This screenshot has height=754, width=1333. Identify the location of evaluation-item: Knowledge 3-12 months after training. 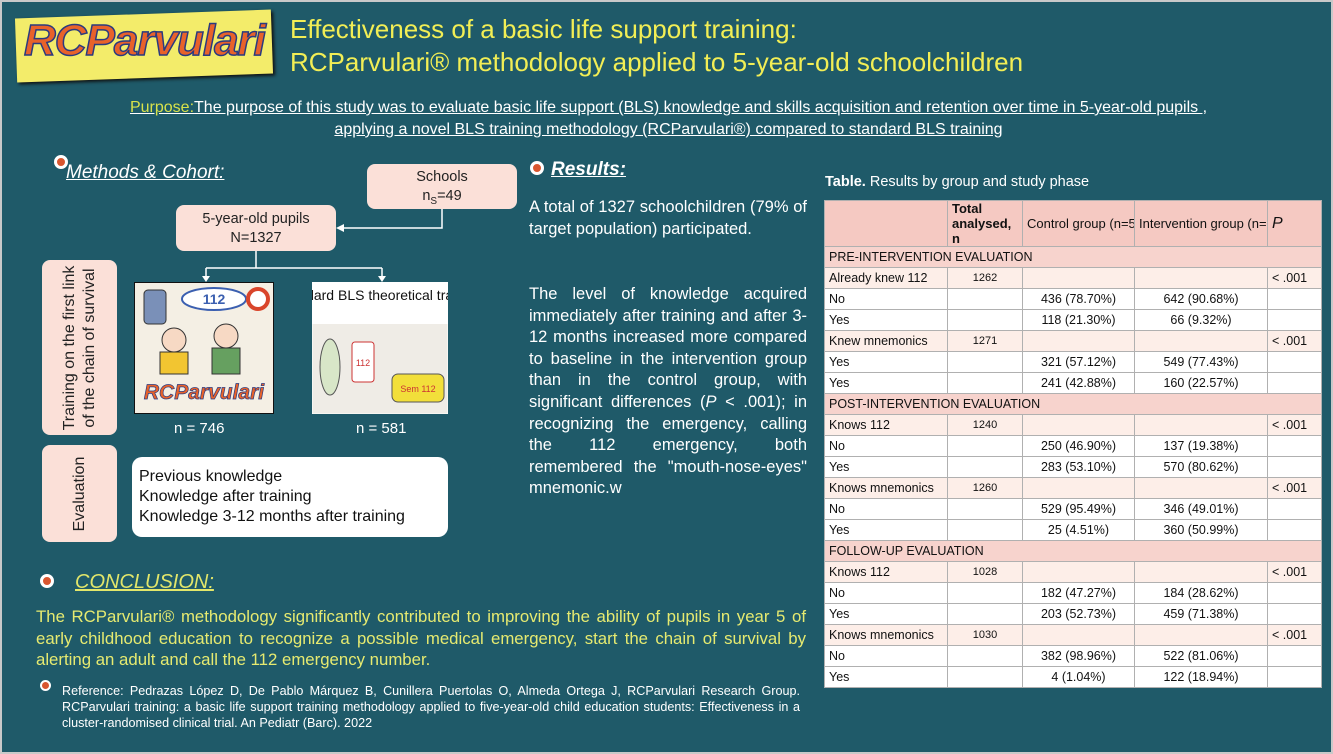
(272, 516).